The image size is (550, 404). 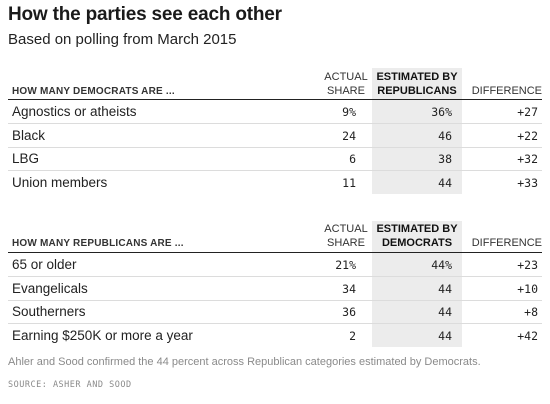 What do you see at coordinates (145, 14) in the screenshot?
I see `chart-title: How the parties see each other` at bounding box center [145, 14].